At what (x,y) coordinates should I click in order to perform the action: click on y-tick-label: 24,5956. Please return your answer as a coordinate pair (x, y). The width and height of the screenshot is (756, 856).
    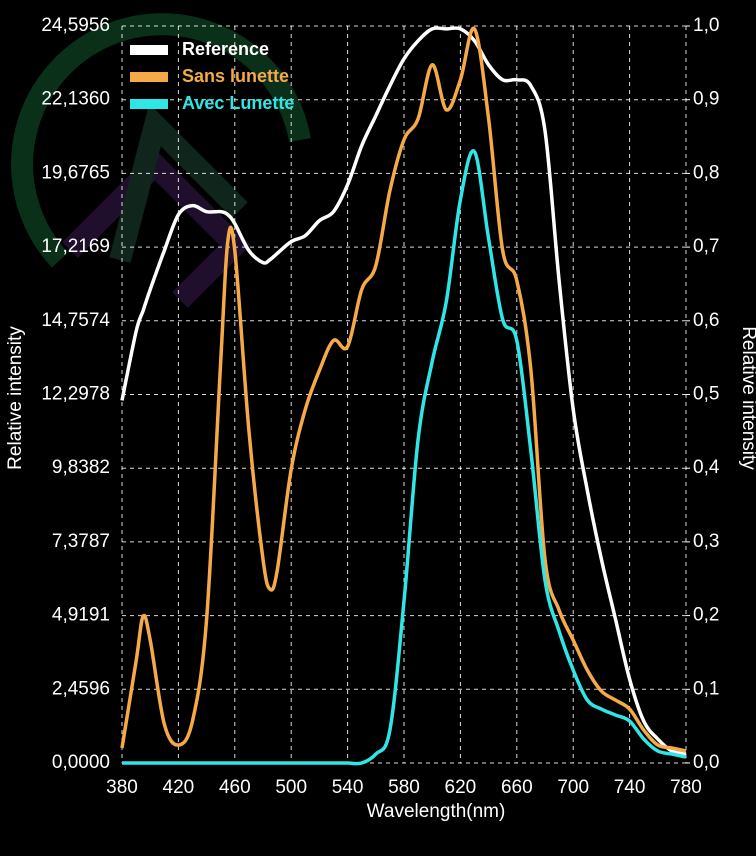
    Looking at the image, I should click on (75, 25).